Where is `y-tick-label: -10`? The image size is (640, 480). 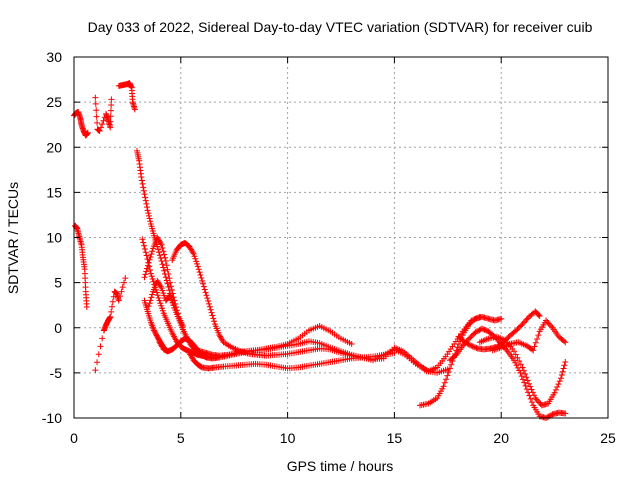 y-tick-label: -10 is located at coordinates (52, 418).